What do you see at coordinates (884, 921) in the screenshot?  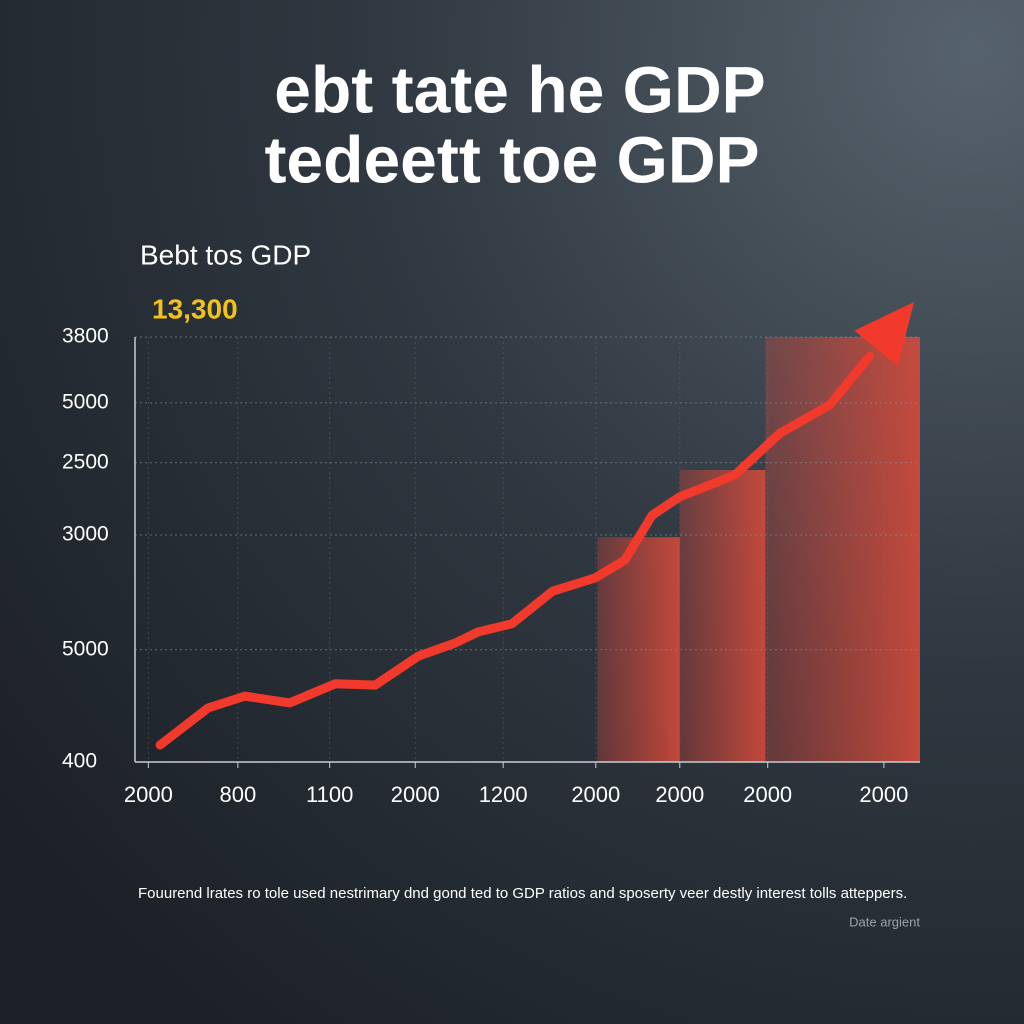 I see `source: Date argient` at bounding box center [884, 921].